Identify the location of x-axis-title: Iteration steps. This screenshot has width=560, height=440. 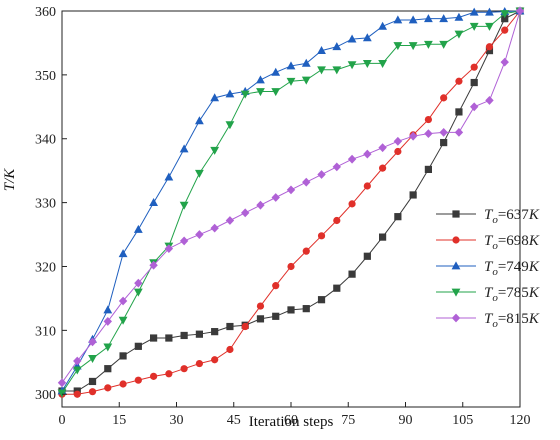
(291, 422).